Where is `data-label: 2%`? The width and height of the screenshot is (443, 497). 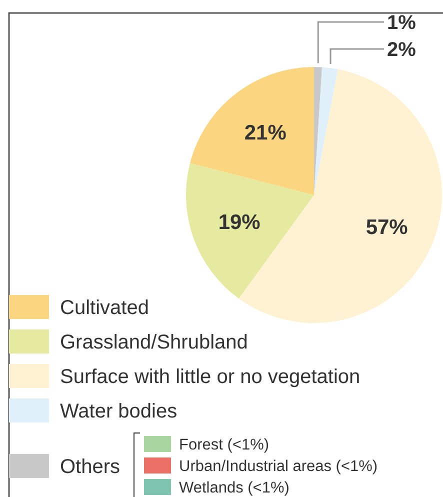 data-label: 2% is located at coordinates (401, 50).